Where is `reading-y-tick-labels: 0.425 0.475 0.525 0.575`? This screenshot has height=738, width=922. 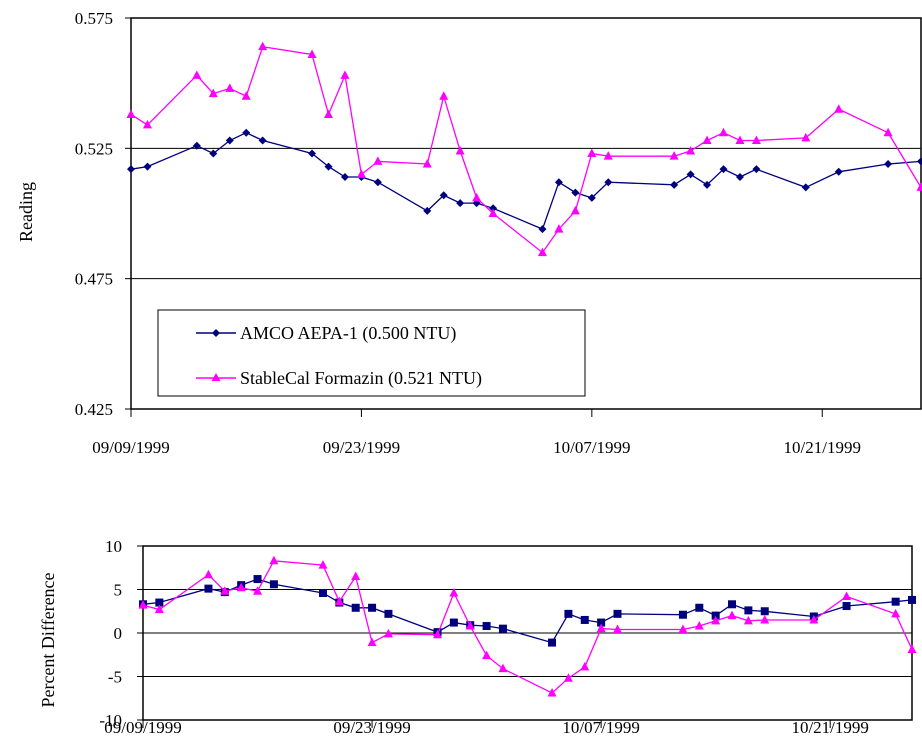
reading-y-tick-labels: 0.425 0.475 0.525 0.575 is located at coordinates (94, 214).